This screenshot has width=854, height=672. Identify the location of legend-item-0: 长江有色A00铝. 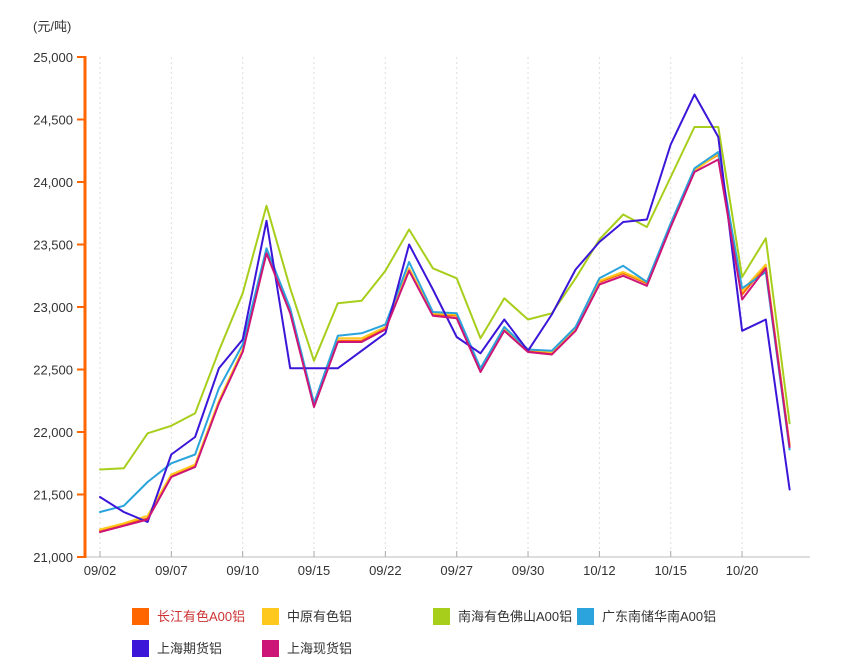
(188, 616).